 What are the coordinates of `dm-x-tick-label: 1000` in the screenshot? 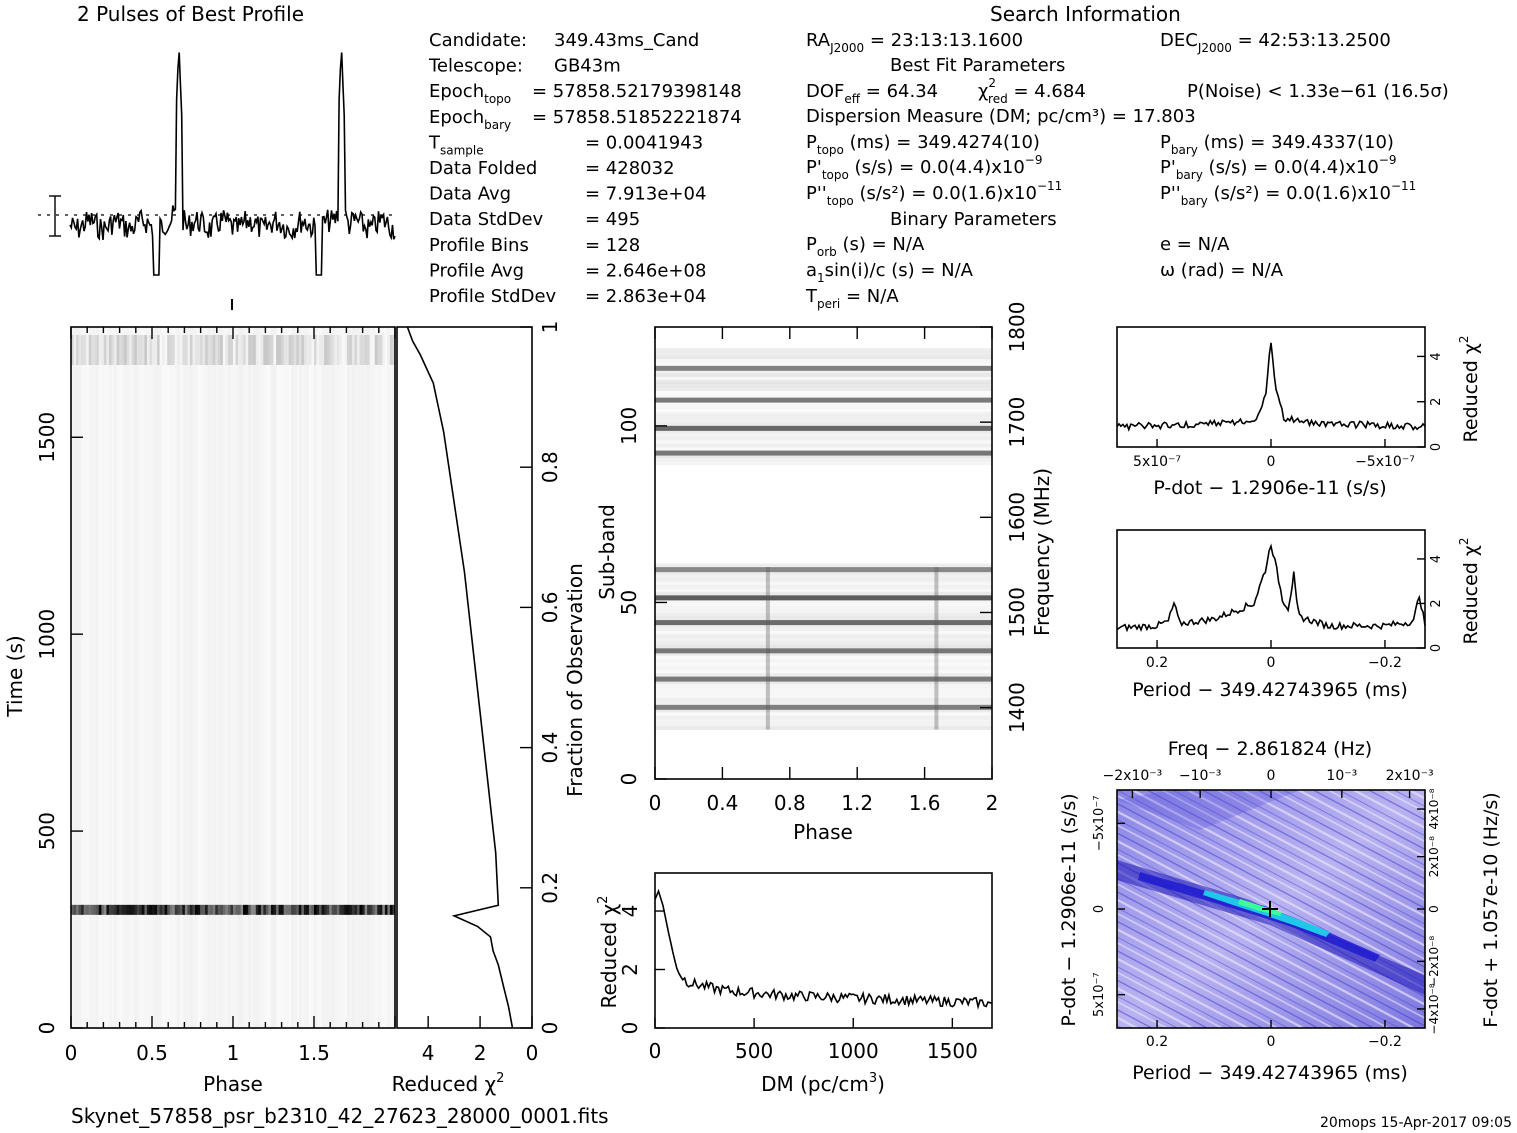 It's located at (853, 1051).